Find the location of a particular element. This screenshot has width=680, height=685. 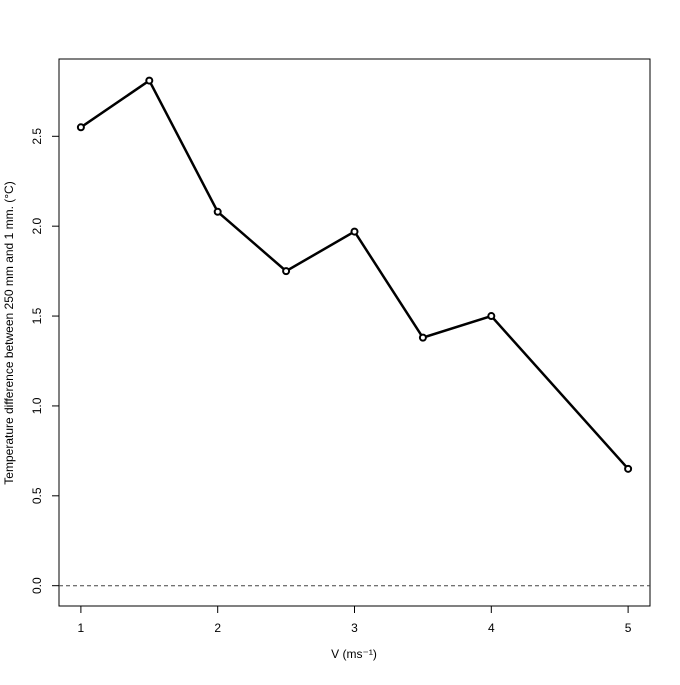

y-tick-label: 0.5 is located at coordinates (37, 495).